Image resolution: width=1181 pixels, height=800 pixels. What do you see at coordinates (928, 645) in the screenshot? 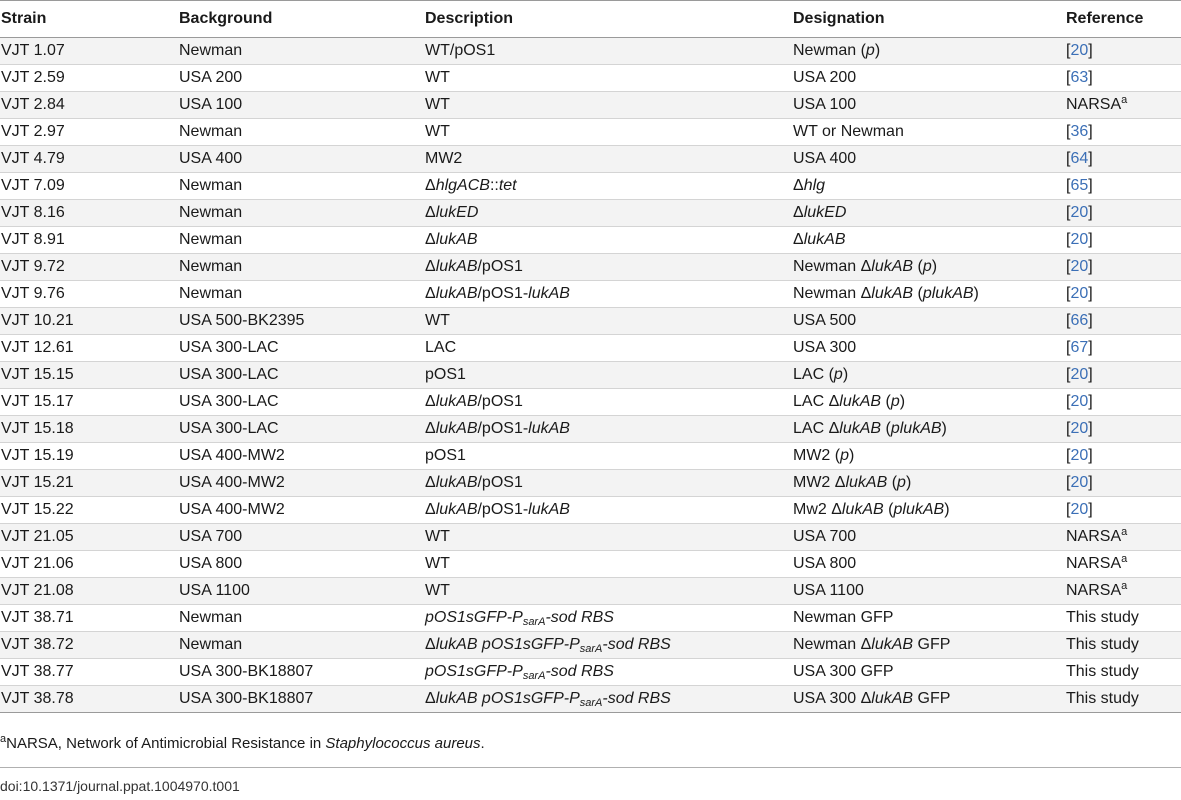
I see `cell-designation: Newman ΔlukAB GFP` at bounding box center [928, 645].